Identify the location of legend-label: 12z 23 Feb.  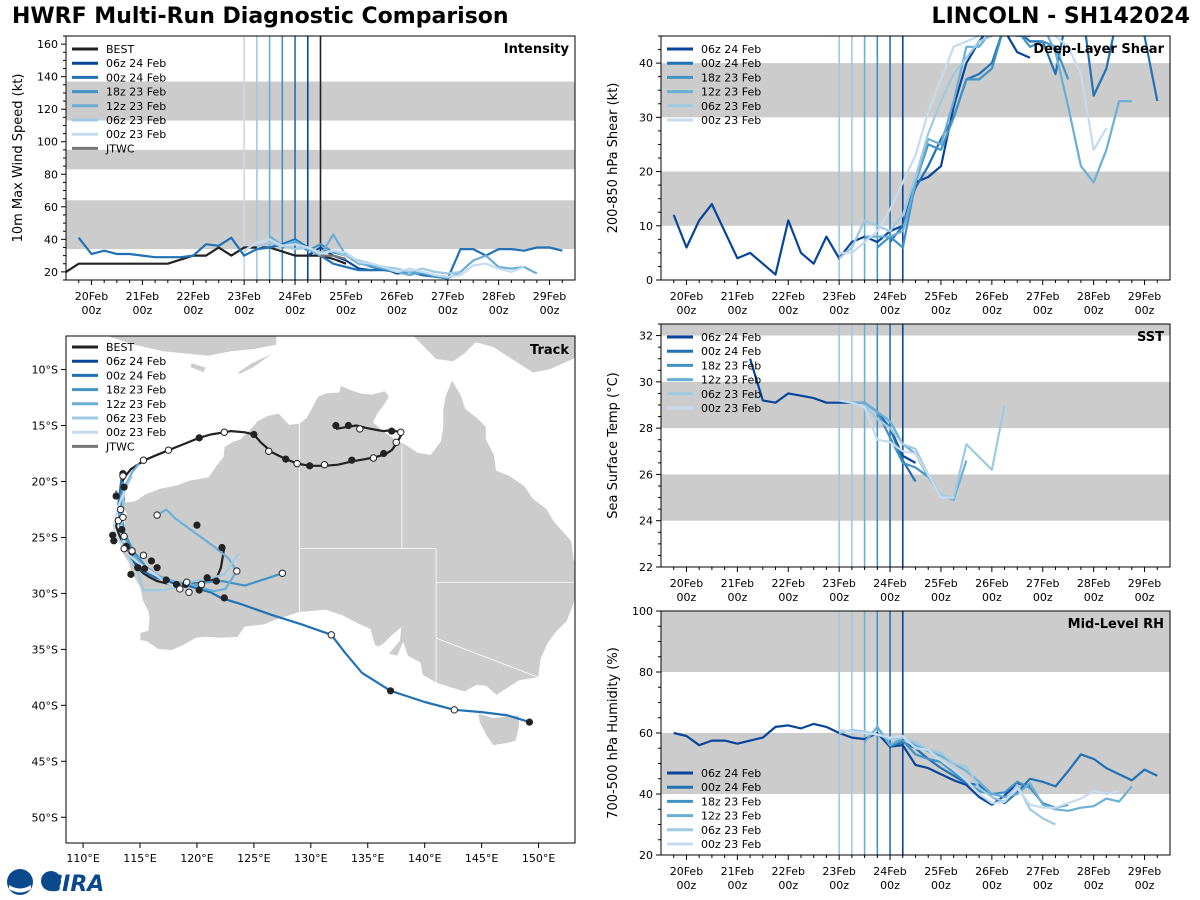
(731, 92).